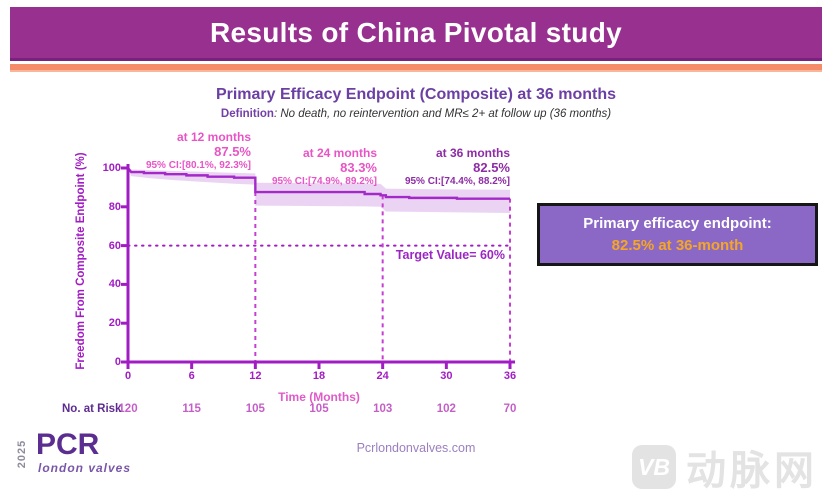 The image size is (832, 491). I want to click on annotation-36-ci: 95% CI:[74.4%, 88.2%], so click(457, 181).